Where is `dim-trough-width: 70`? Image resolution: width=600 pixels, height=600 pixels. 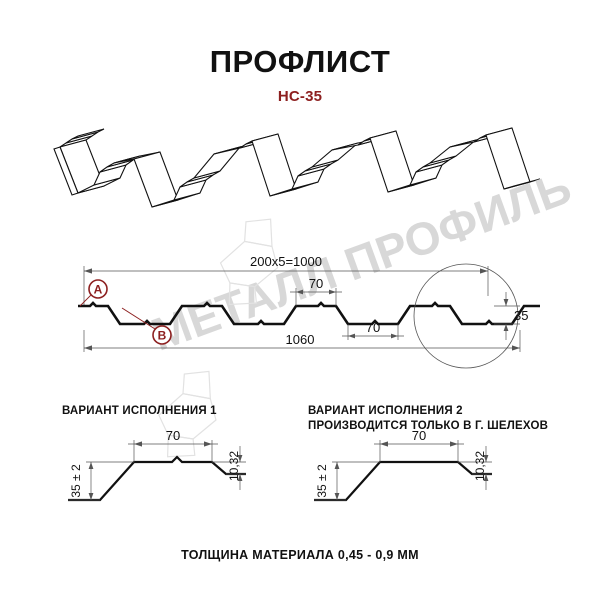
dim-trough-width: 70 is located at coordinates (373, 330).